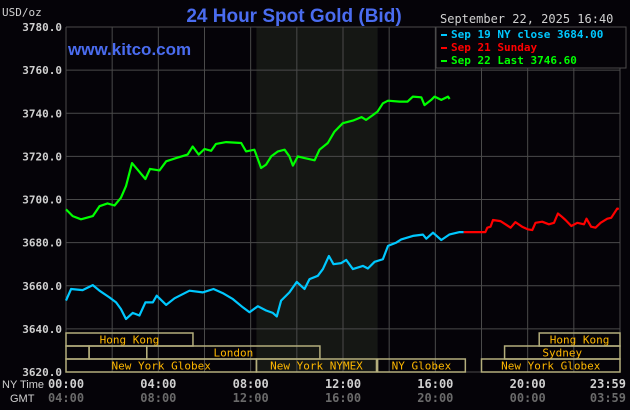 This screenshot has width=630, height=410. What do you see at coordinates (42, 113) in the screenshot?
I see `y-tick-label: 3740.0` at bounding box center [42, 113].